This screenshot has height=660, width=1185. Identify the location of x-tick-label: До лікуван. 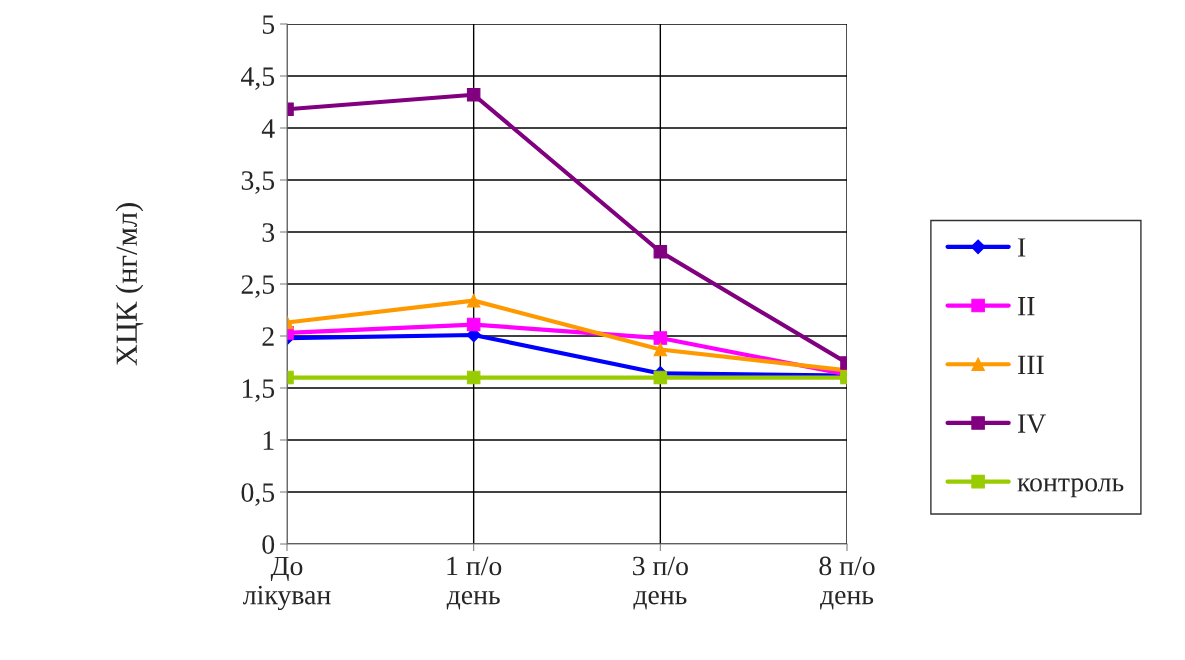
(287, 583).